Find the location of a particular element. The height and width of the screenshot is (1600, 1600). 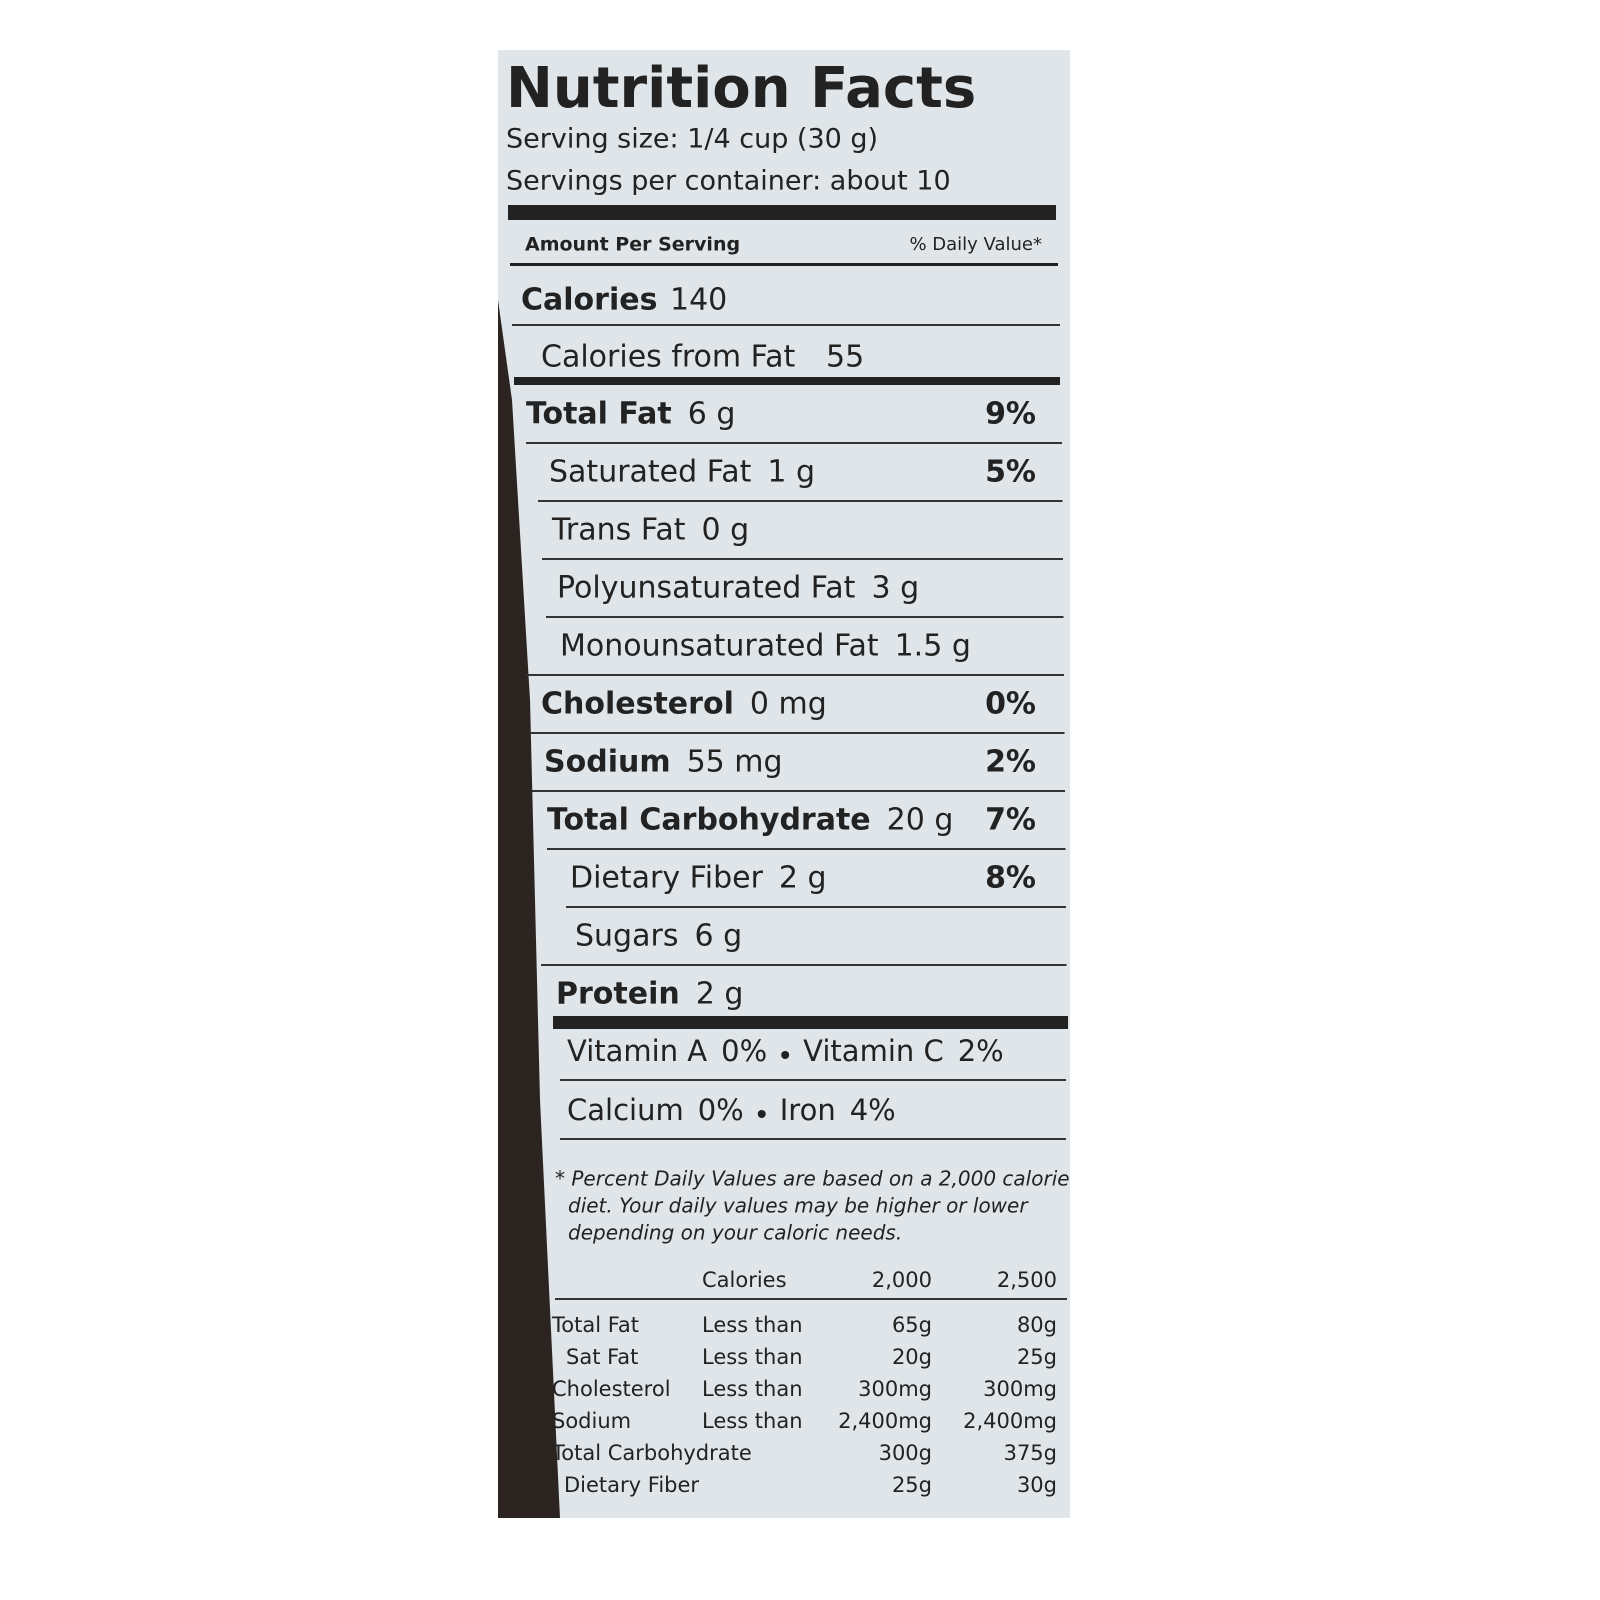

nutrient-name: Sugars is located at coordinates (626, 936).